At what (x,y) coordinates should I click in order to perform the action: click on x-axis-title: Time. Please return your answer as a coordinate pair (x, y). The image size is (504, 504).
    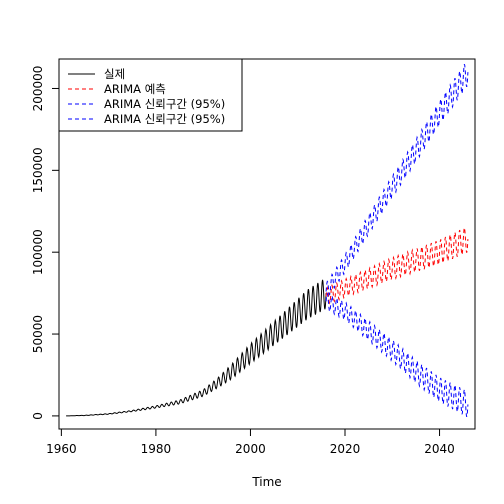
    Looking at the image, I should click on (266, 482).